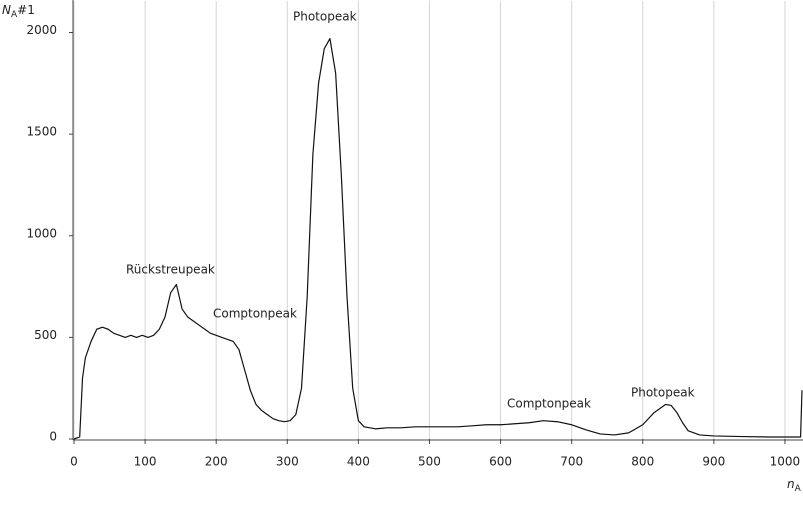 This screenshot has height=517, width=803. Describe the element at coordinates (41, 233) in the screenshot. I see `y-tick-label: 1000` at that location.